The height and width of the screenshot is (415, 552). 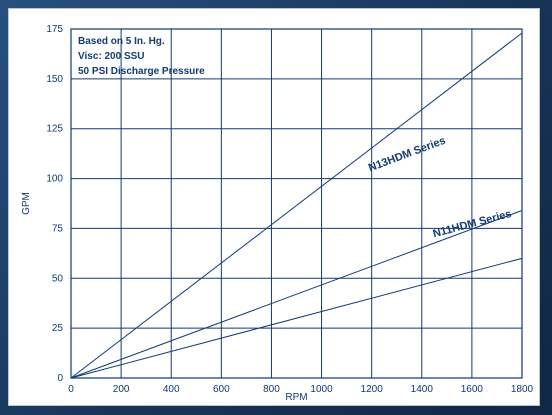 What do you see at coordinates (271, 389) in the screenshot?
I see `x-tick-label: 800` at bounding box center [271, 389].